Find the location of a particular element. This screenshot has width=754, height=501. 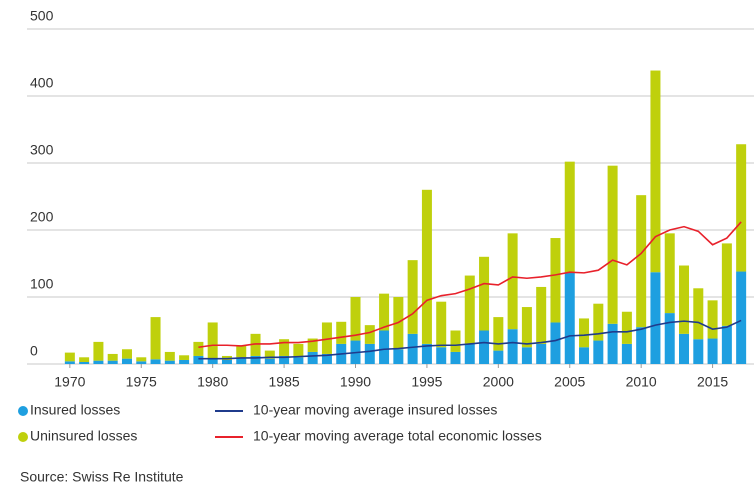

x-tick-label: 1985 is located at coordinates (284, 382).